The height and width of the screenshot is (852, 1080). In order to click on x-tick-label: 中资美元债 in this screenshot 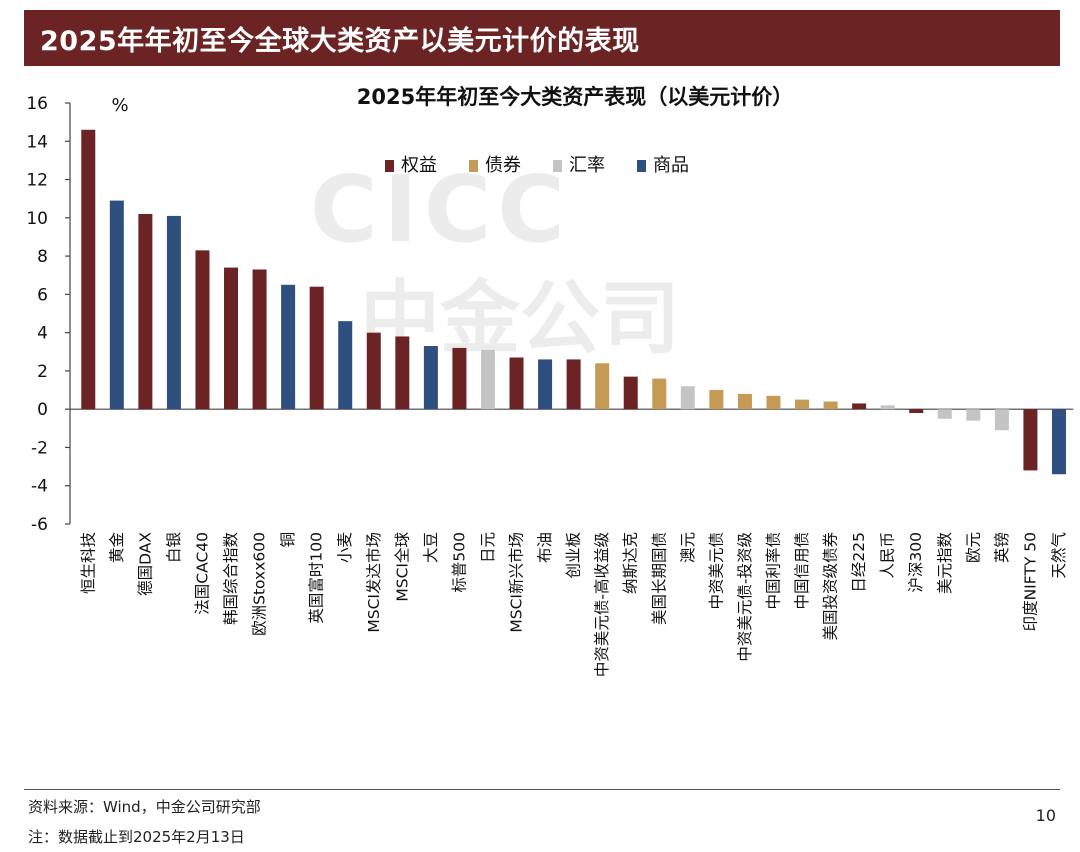, I will do `click(716, 571)`.